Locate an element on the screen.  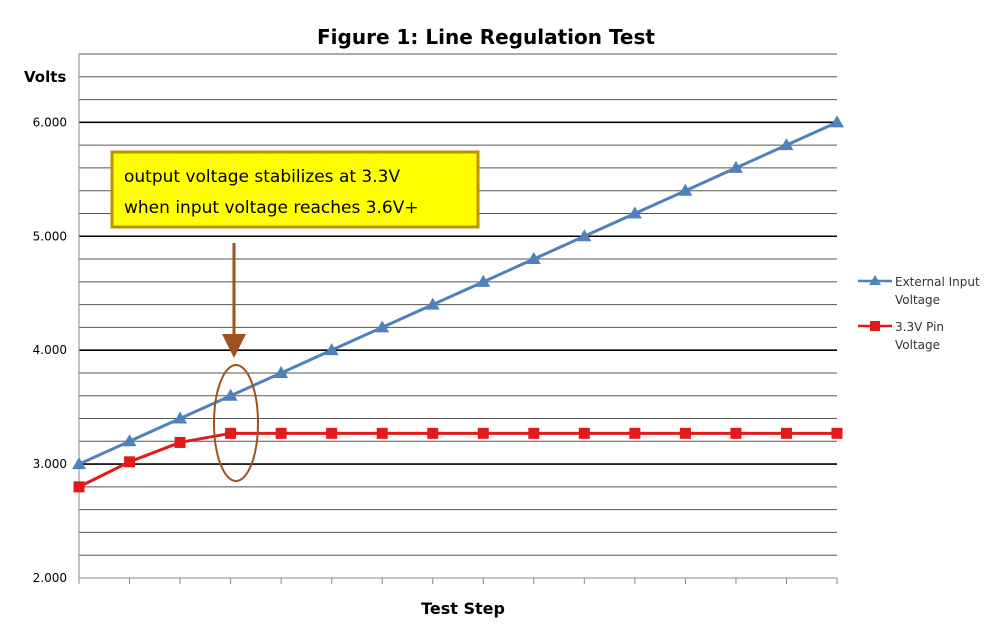
y-axis-label: Volts is located at coordinates (45, 77).